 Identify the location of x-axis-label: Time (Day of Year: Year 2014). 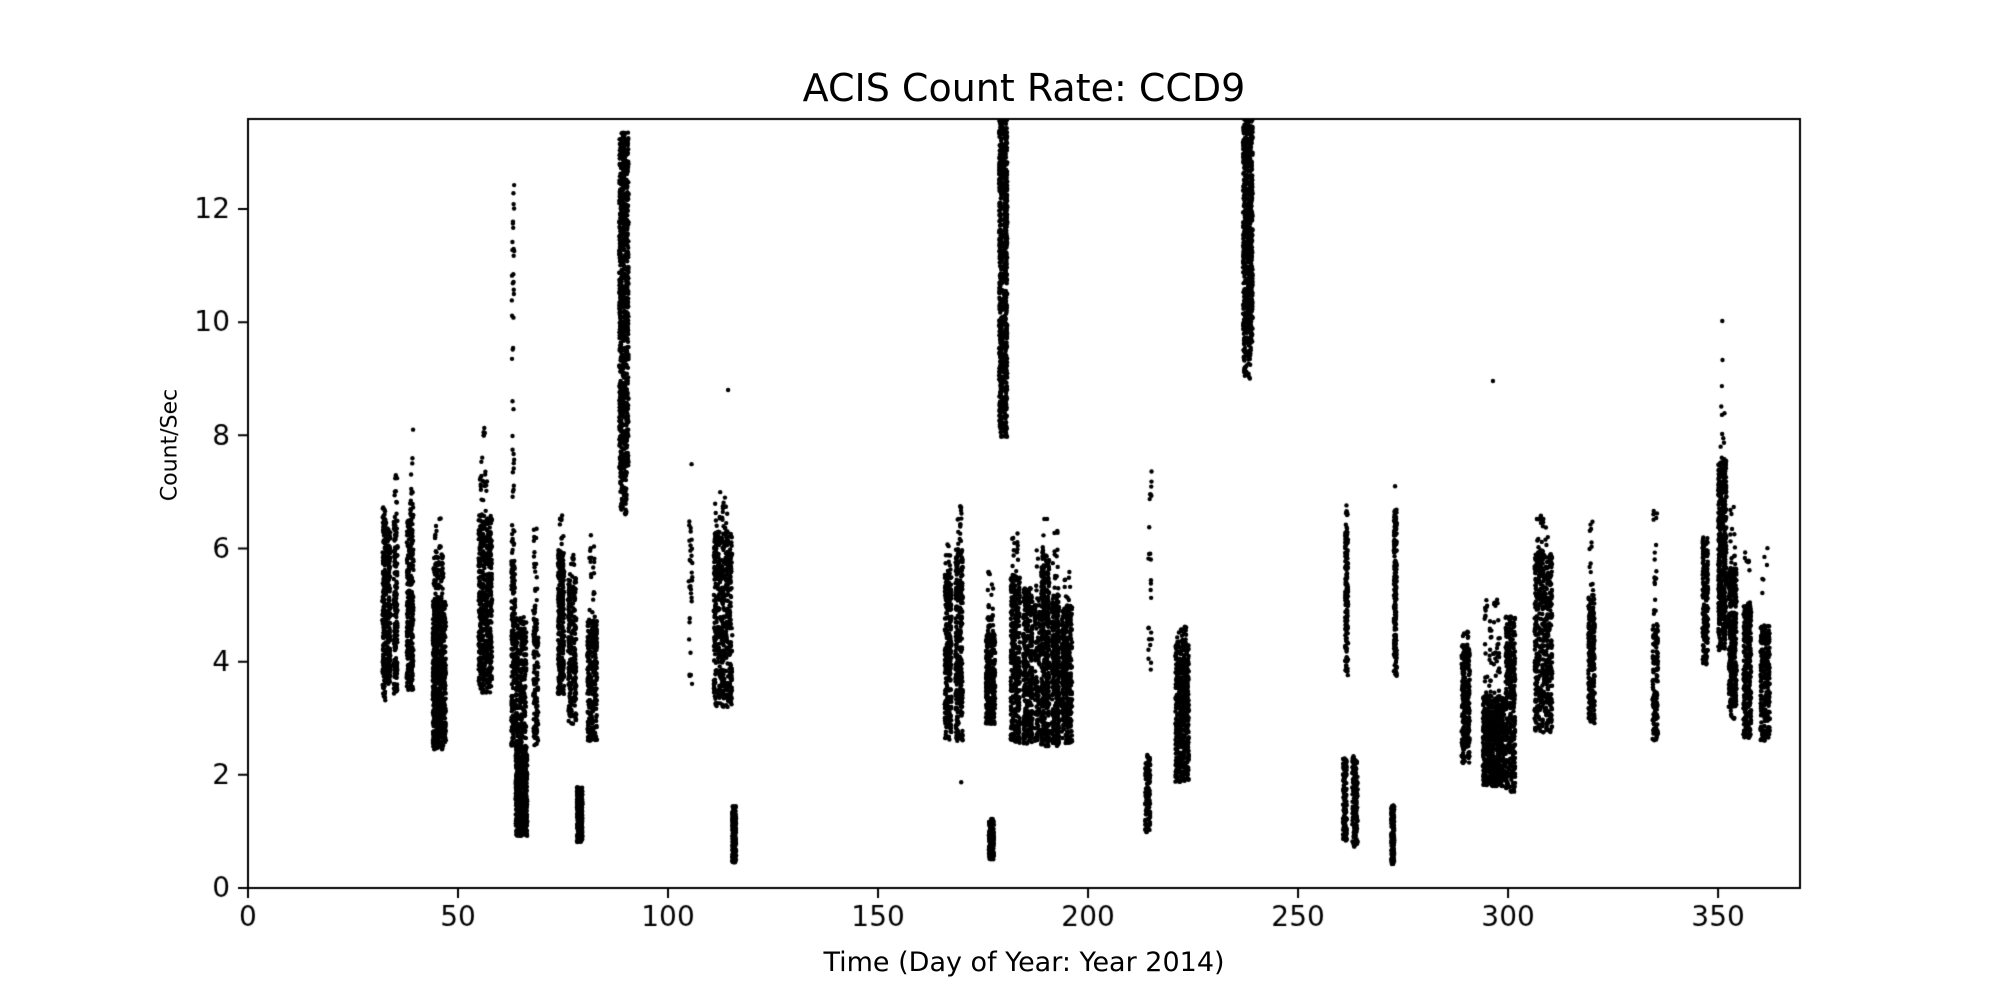
(1024, 962).